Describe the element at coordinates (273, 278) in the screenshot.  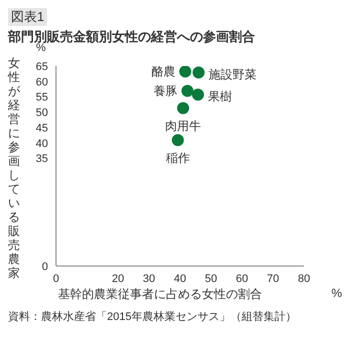
I see `x-tick-label: 70` at that location.